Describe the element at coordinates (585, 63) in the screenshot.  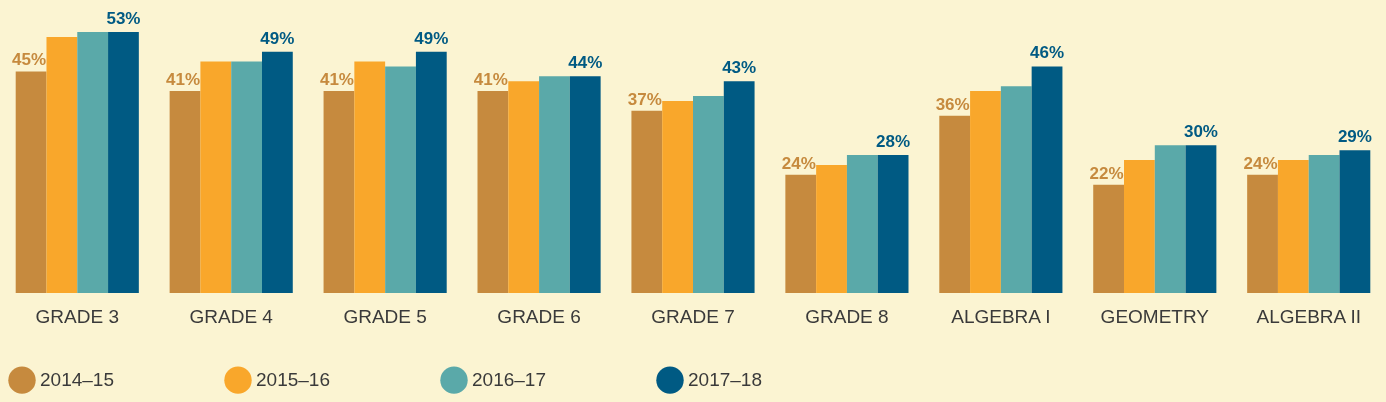
I see `data-label: 44%` at that location.